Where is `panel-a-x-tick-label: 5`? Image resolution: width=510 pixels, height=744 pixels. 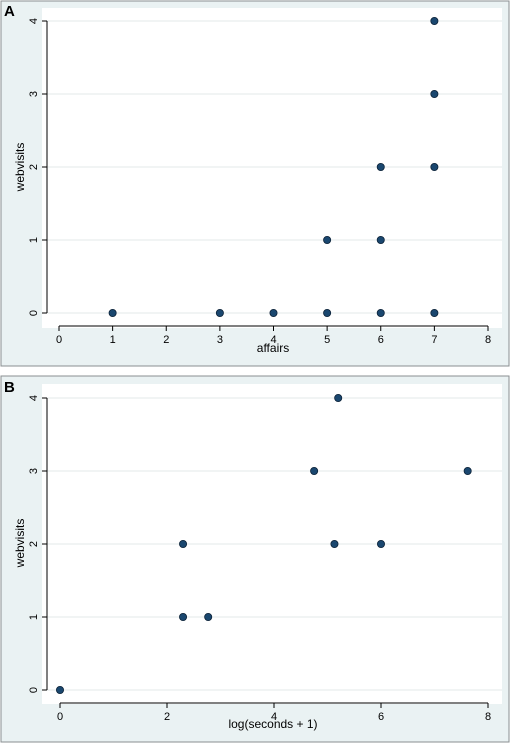
panel-a-x-tick-label: 5 is located at coordinates (327, 340).